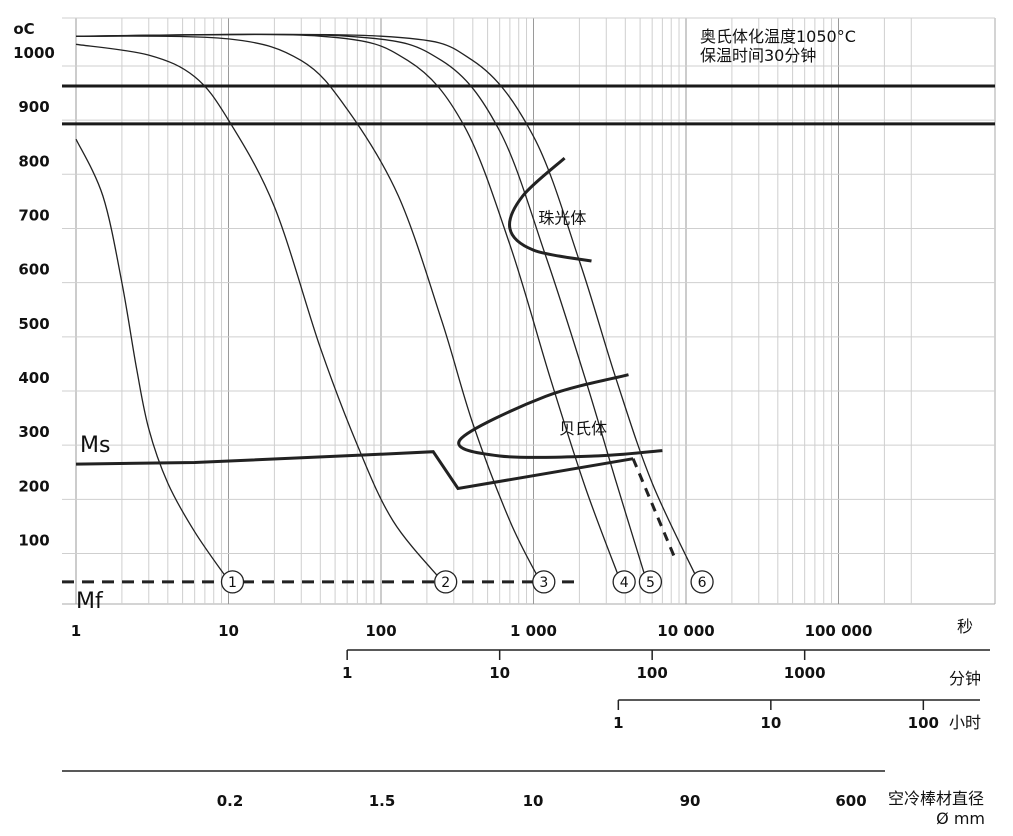 This screenshot has width=1013, height=836. What do you see at coordinates (499, 673) in the screenshot?
I see `x-tick-label-minutes: 10` at bounding box center [499, 673].